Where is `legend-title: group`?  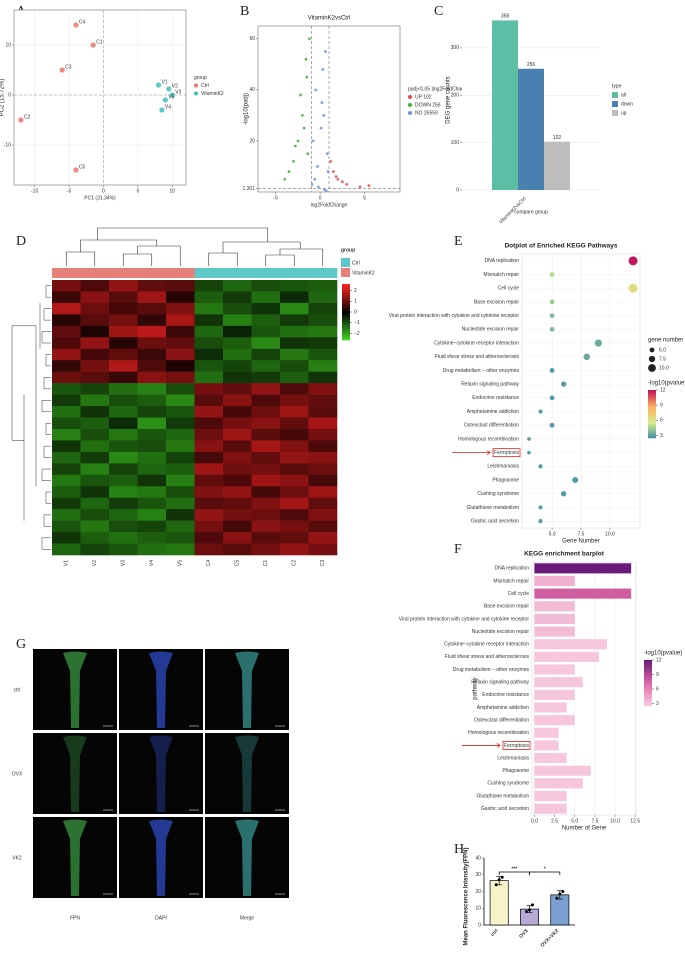 legend-title: group is located at coordinates (200, 78).